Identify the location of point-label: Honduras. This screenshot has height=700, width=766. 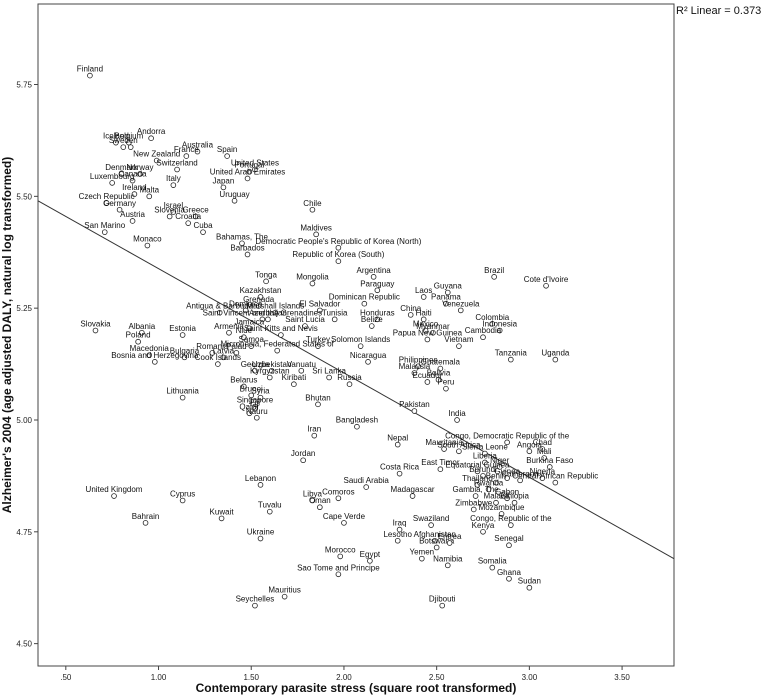
(377, 312).